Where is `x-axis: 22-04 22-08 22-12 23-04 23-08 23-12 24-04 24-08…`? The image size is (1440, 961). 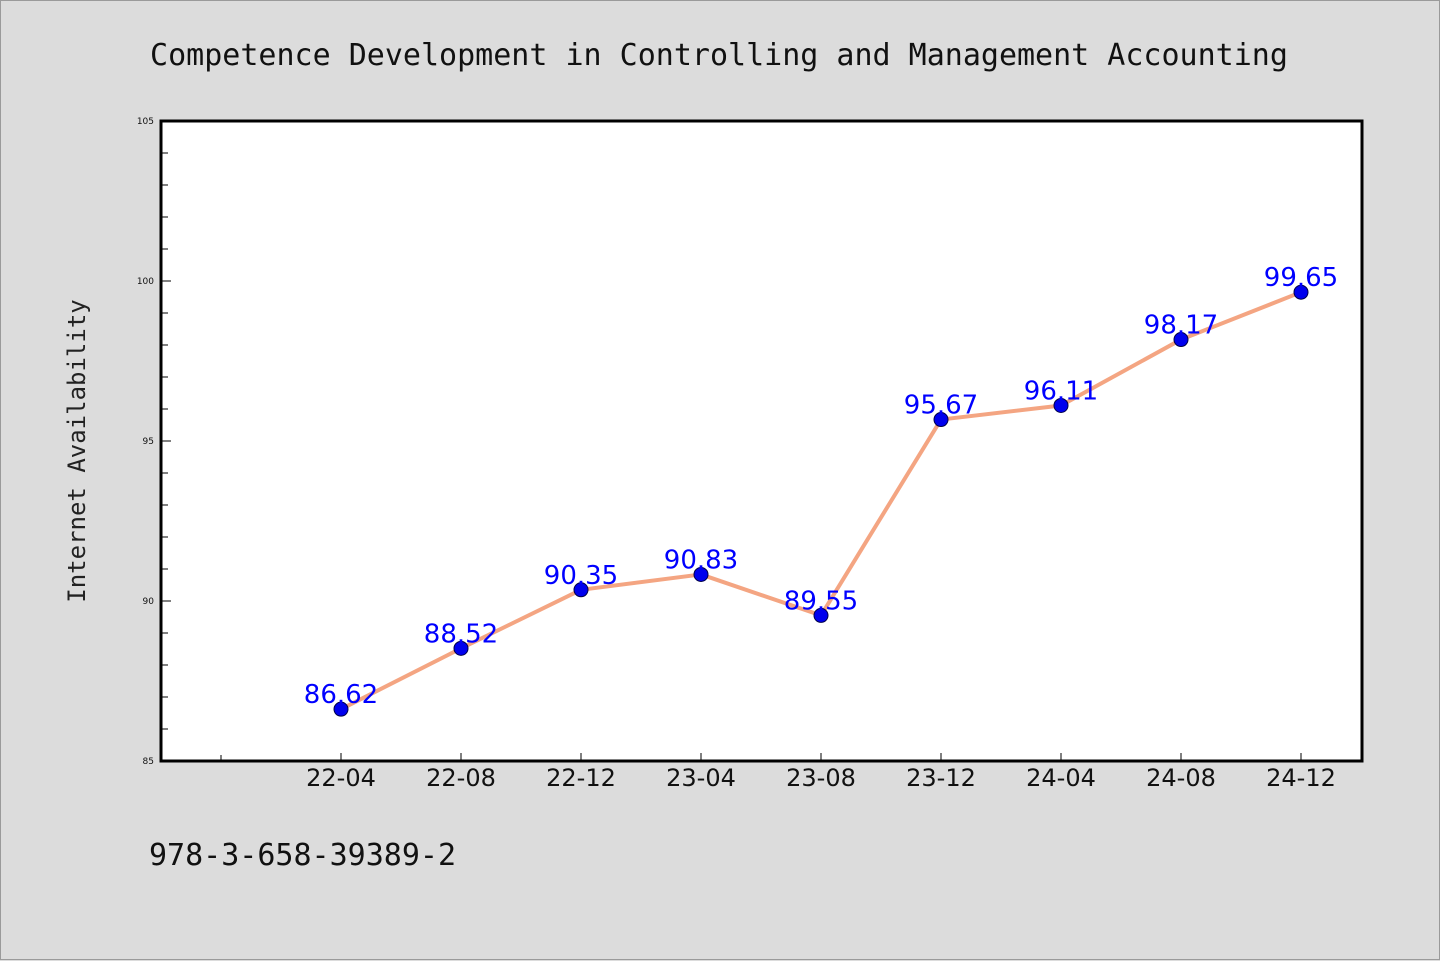
x-axis: 22-04 22-08 22-12 23-04 23-08 23-12 24-04 24-08… is located at coordinates (778, 772).